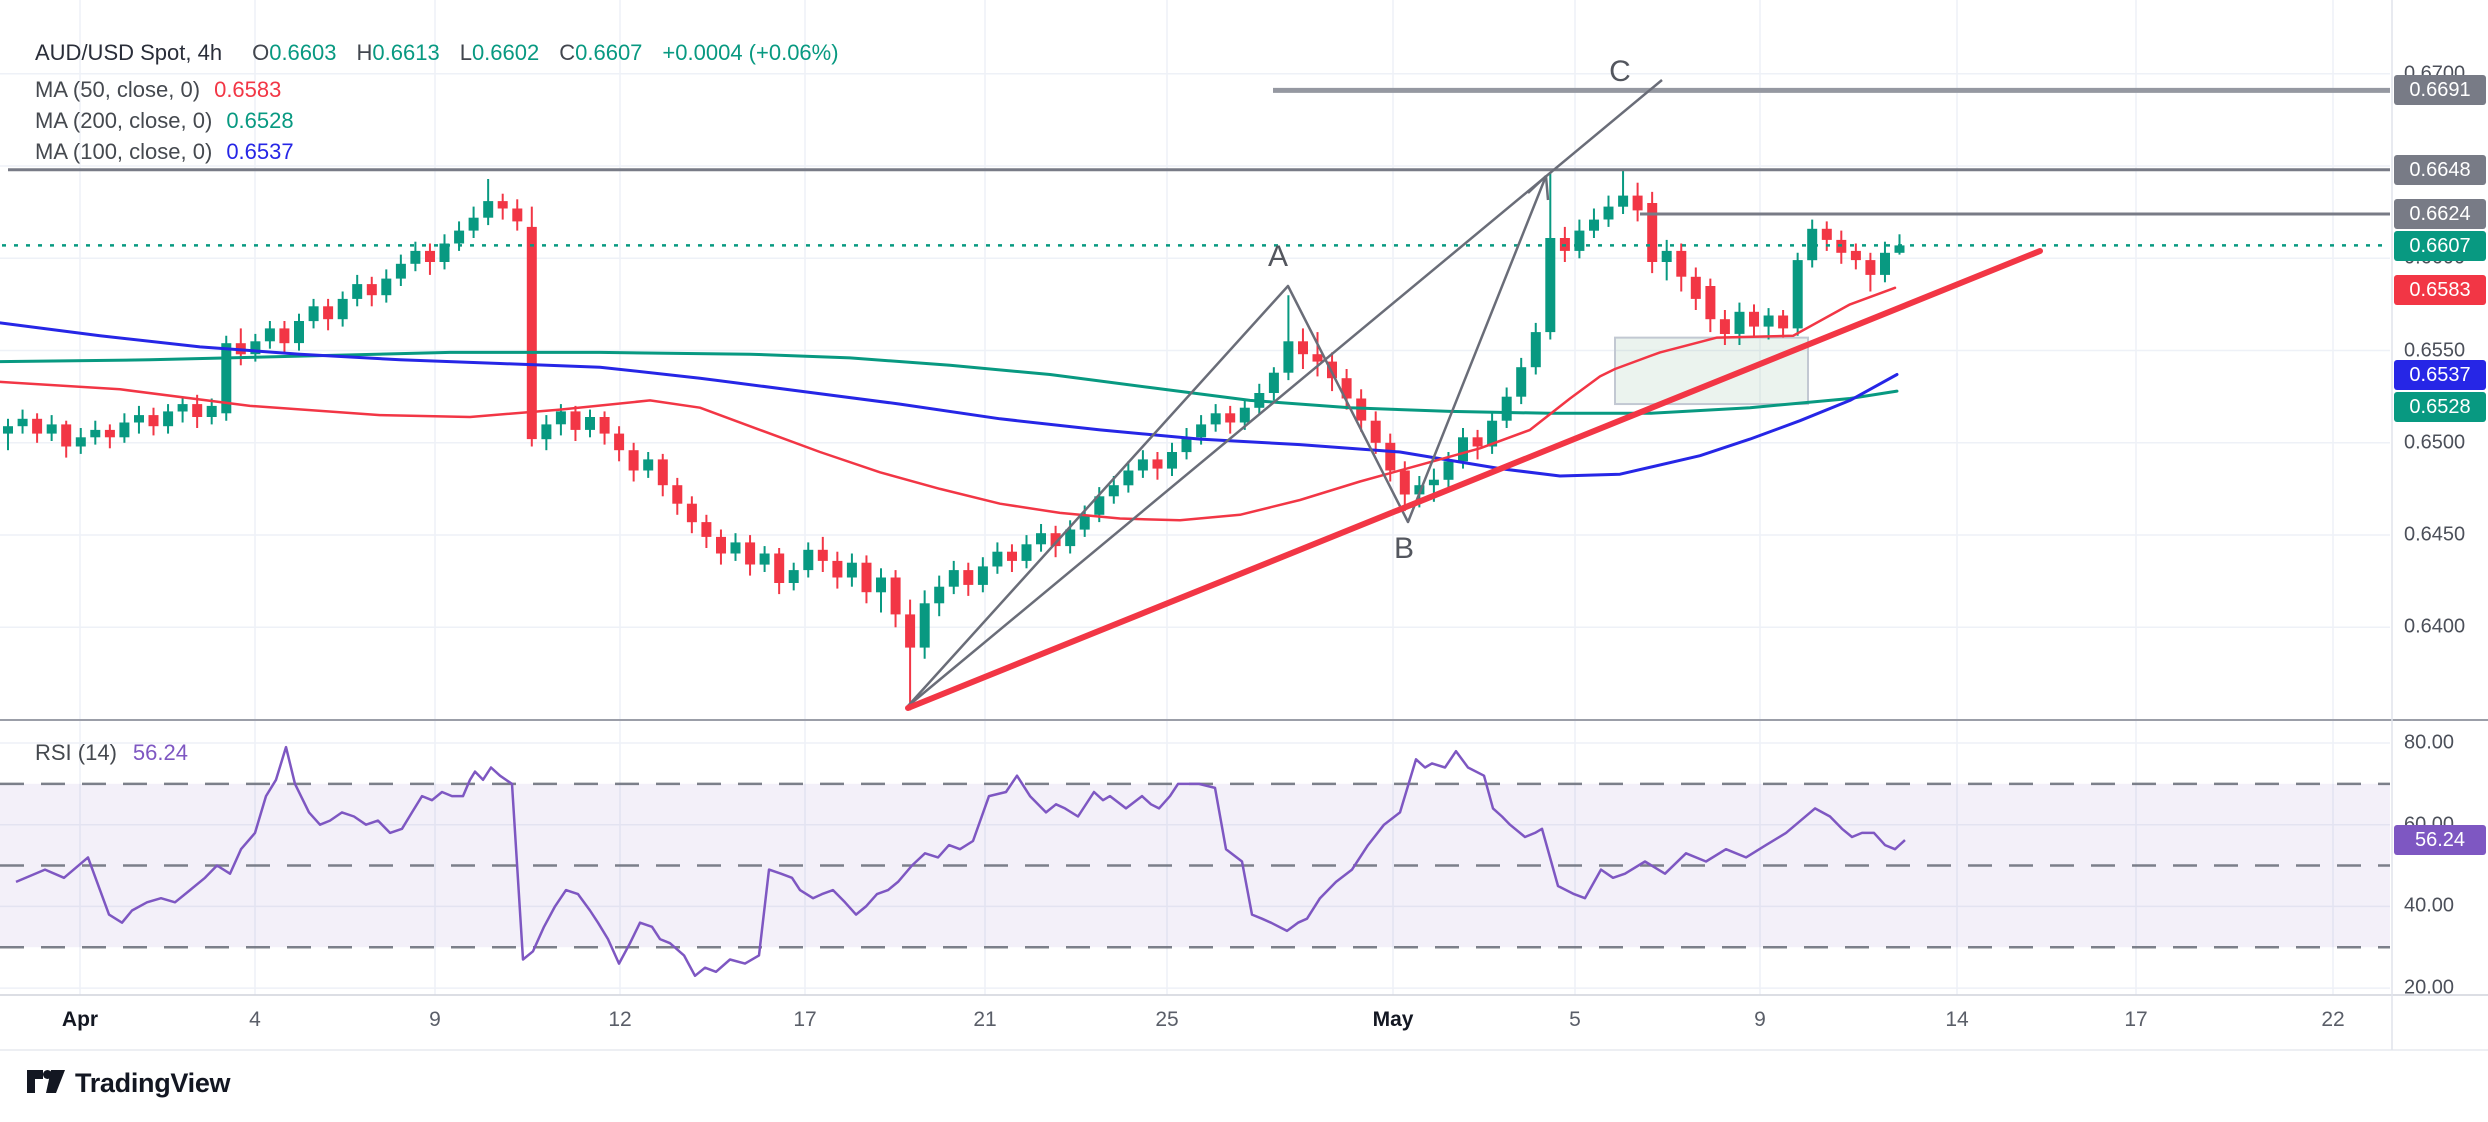  Describe the element at coordinates (609, 52) in the screenshot. I see `ohlc-value-c: 0.6607` at that location.